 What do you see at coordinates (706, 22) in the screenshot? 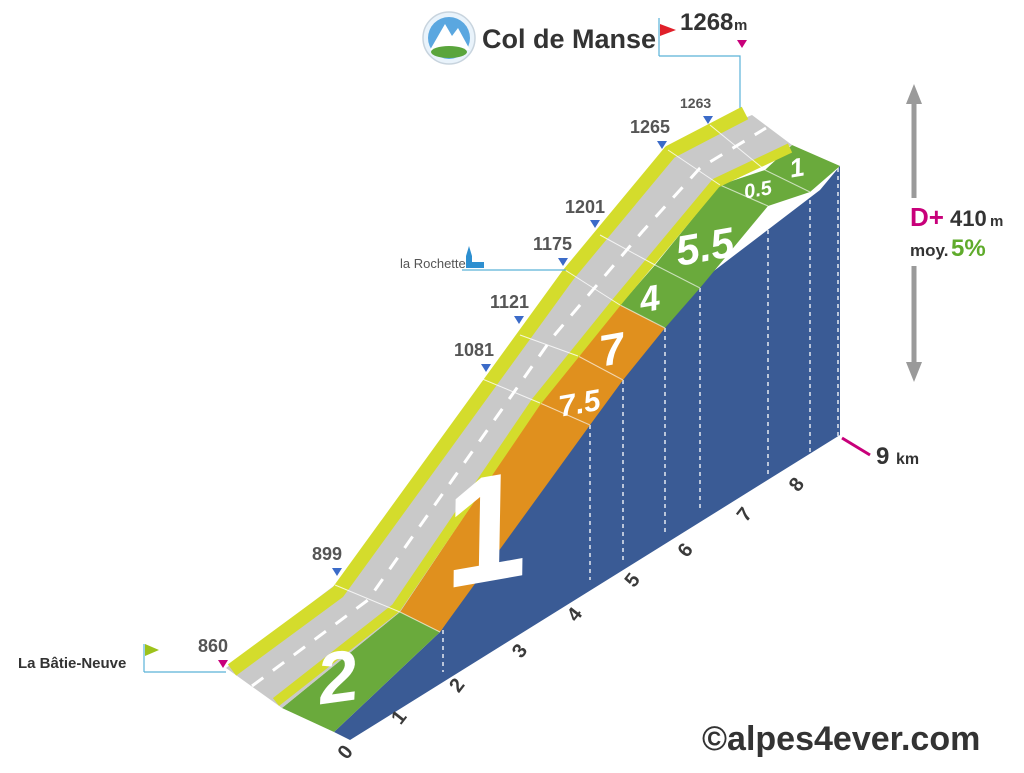
I see `summit-altitude: 1268` at bounding box center [706, 22].